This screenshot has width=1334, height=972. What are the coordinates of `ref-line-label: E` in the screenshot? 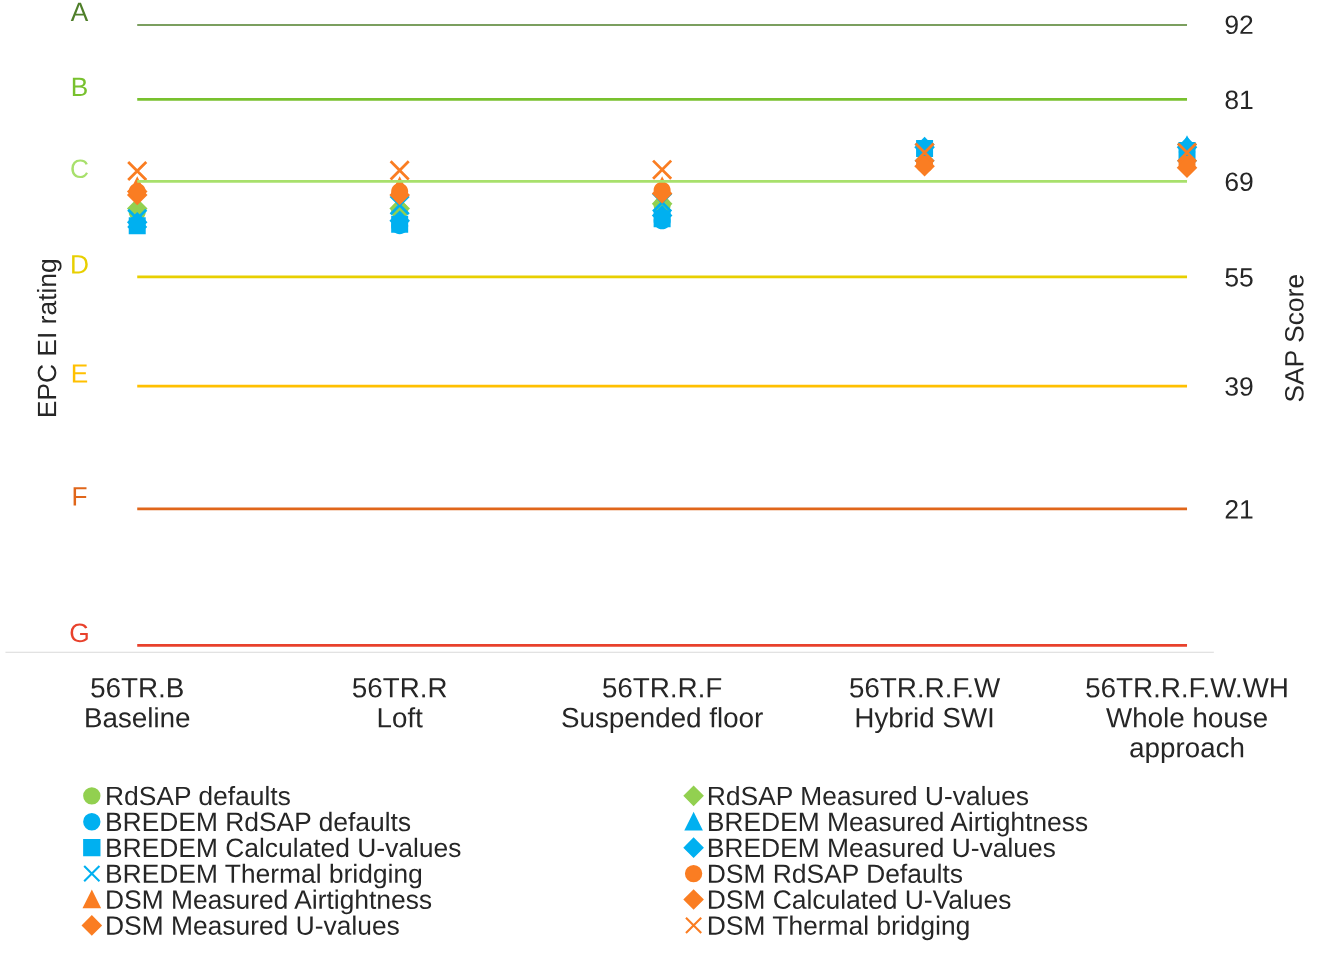 It's located at (80, 373).